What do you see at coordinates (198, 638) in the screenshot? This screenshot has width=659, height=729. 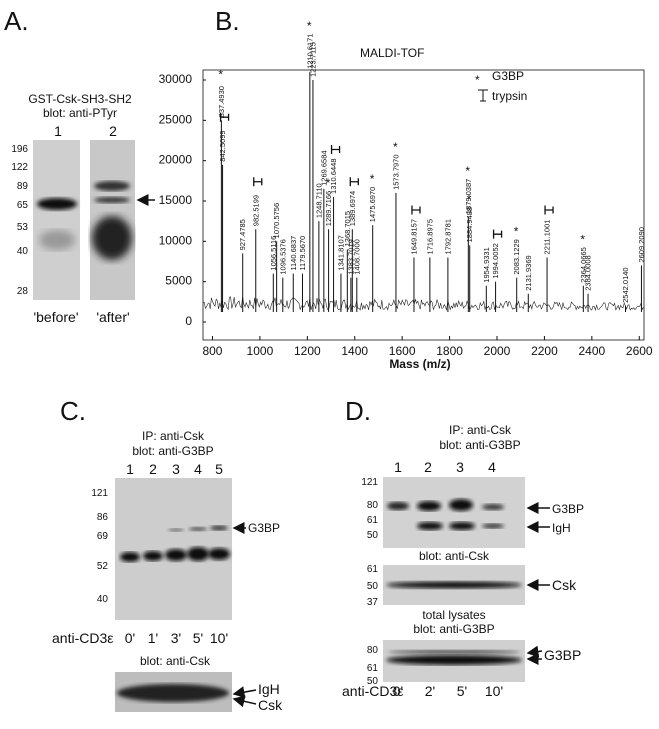 I see `time: 5'` at bounding box center [198, 638].